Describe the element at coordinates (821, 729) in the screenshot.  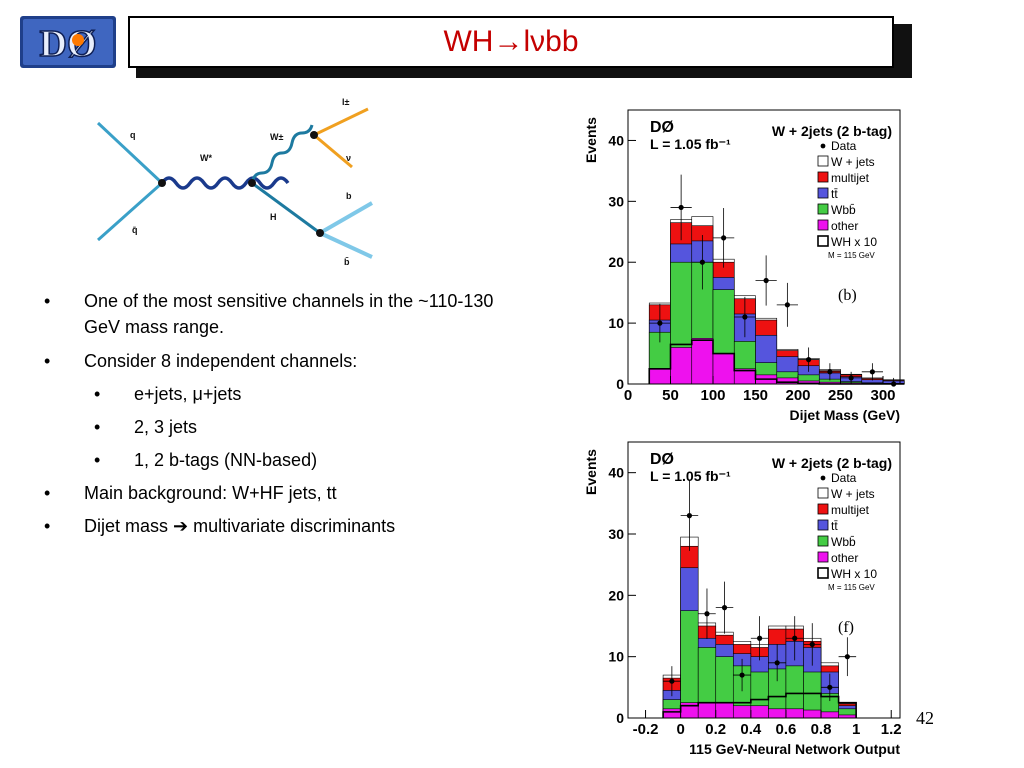
I see `x-tick-label: 0.8` at that location.